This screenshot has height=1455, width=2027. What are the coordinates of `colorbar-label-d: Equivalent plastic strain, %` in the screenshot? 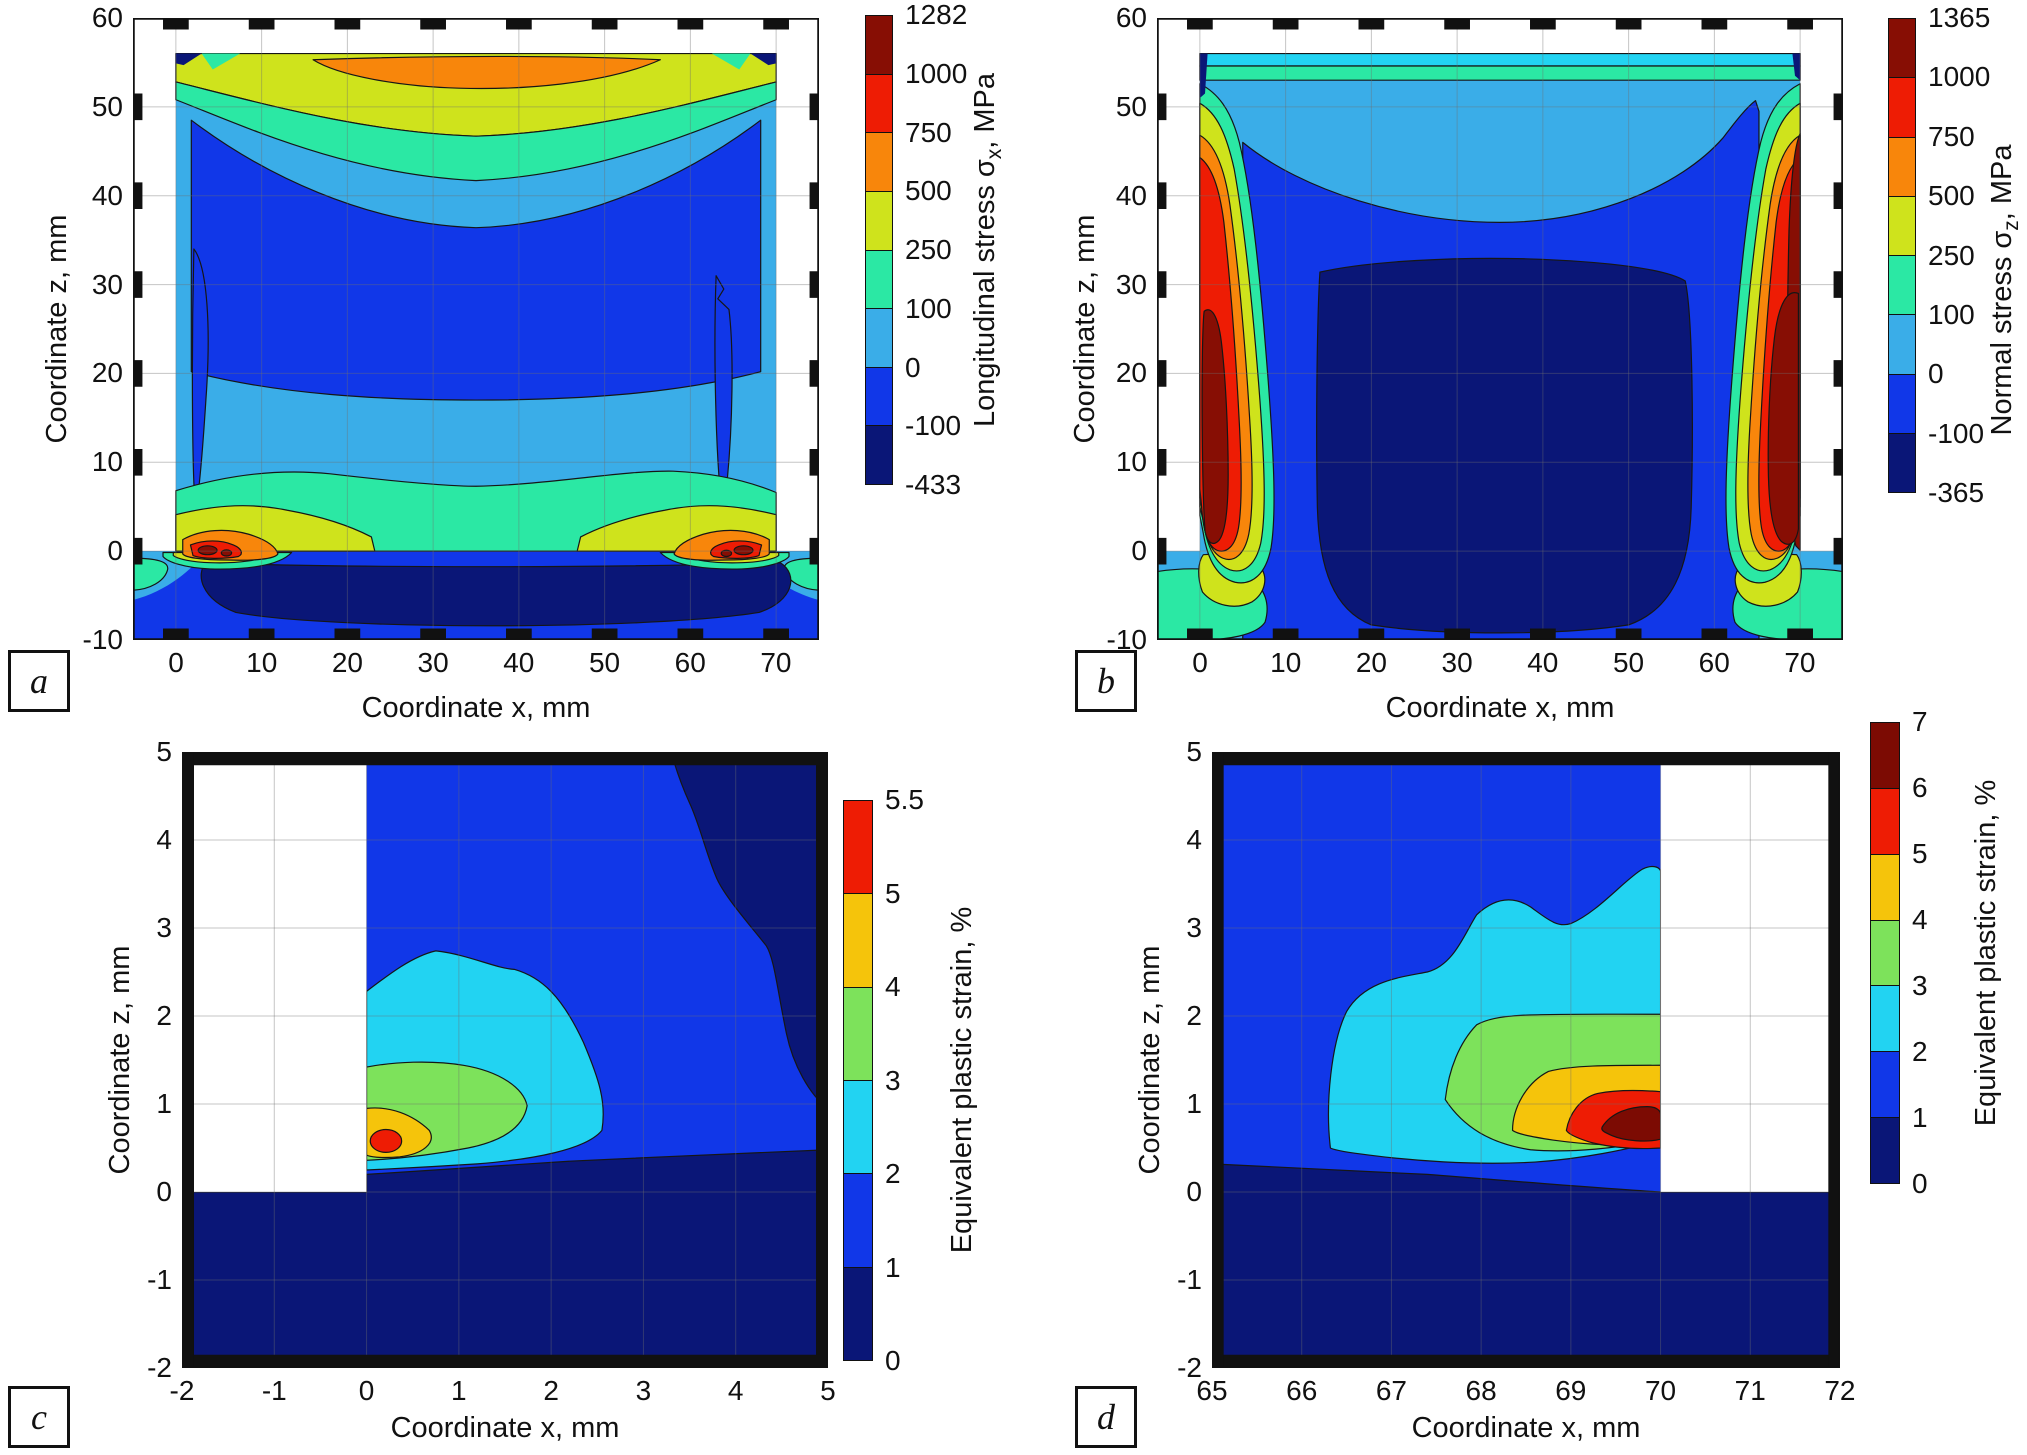 It's located at (1986, 953).